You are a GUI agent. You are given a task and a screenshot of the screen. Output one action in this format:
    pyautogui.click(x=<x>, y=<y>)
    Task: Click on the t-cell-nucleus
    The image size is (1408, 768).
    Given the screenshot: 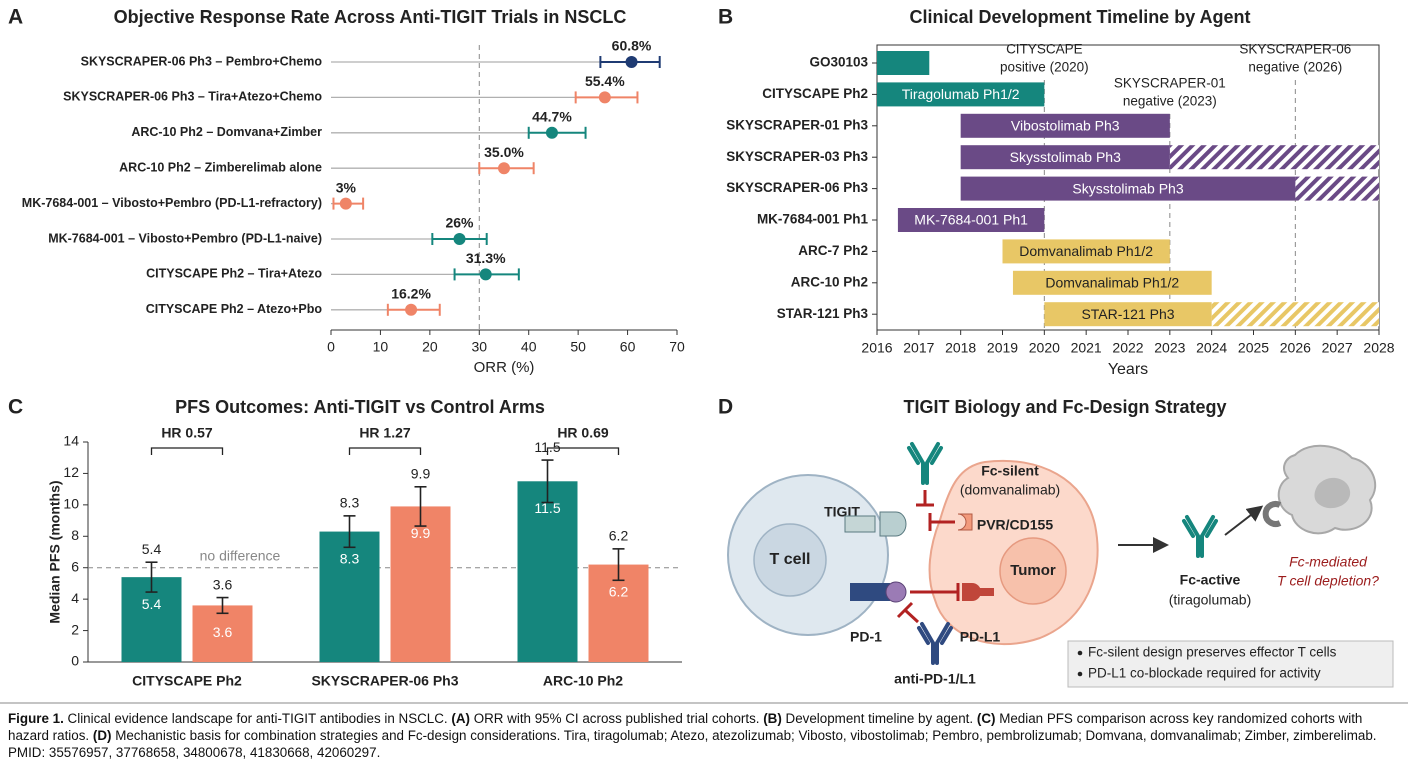 What is the action you would take?
    pyautogui.click(x=790, y=560)
    